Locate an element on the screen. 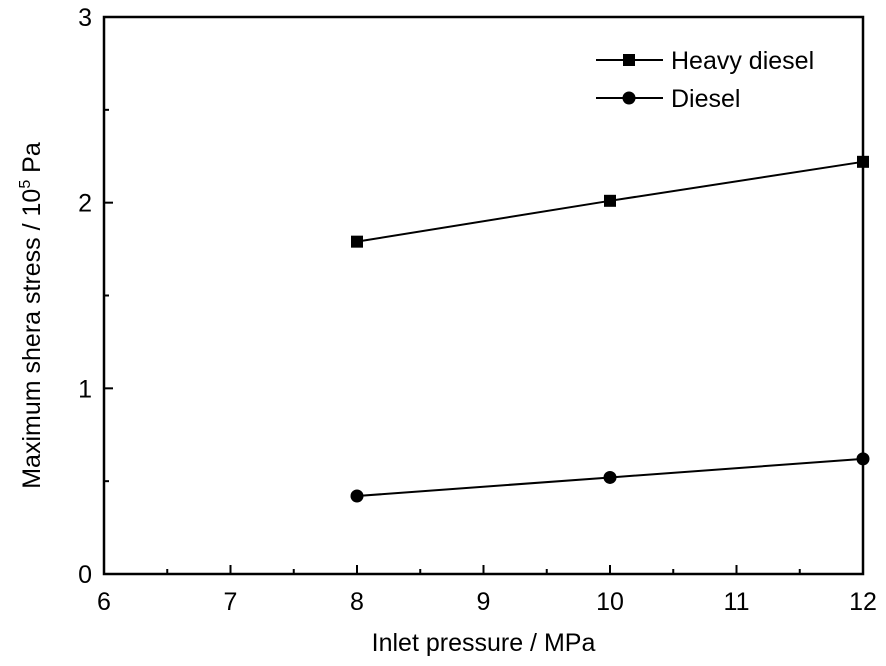 The width and height of the screenshot is (886, 666). legend-label-heavy-diesel: Heavy diesel is located at coordinates (742, 61).